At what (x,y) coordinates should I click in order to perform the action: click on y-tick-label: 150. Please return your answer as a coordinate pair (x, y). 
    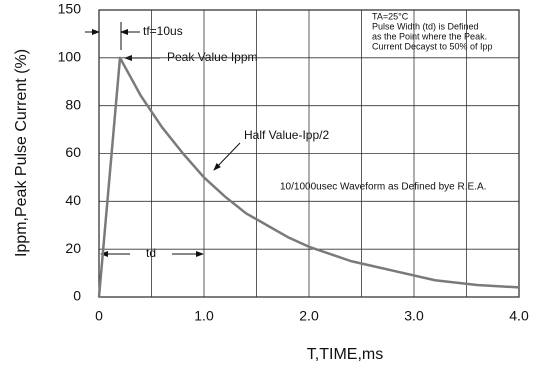
    Looking at the image, I should click on (70, 9).